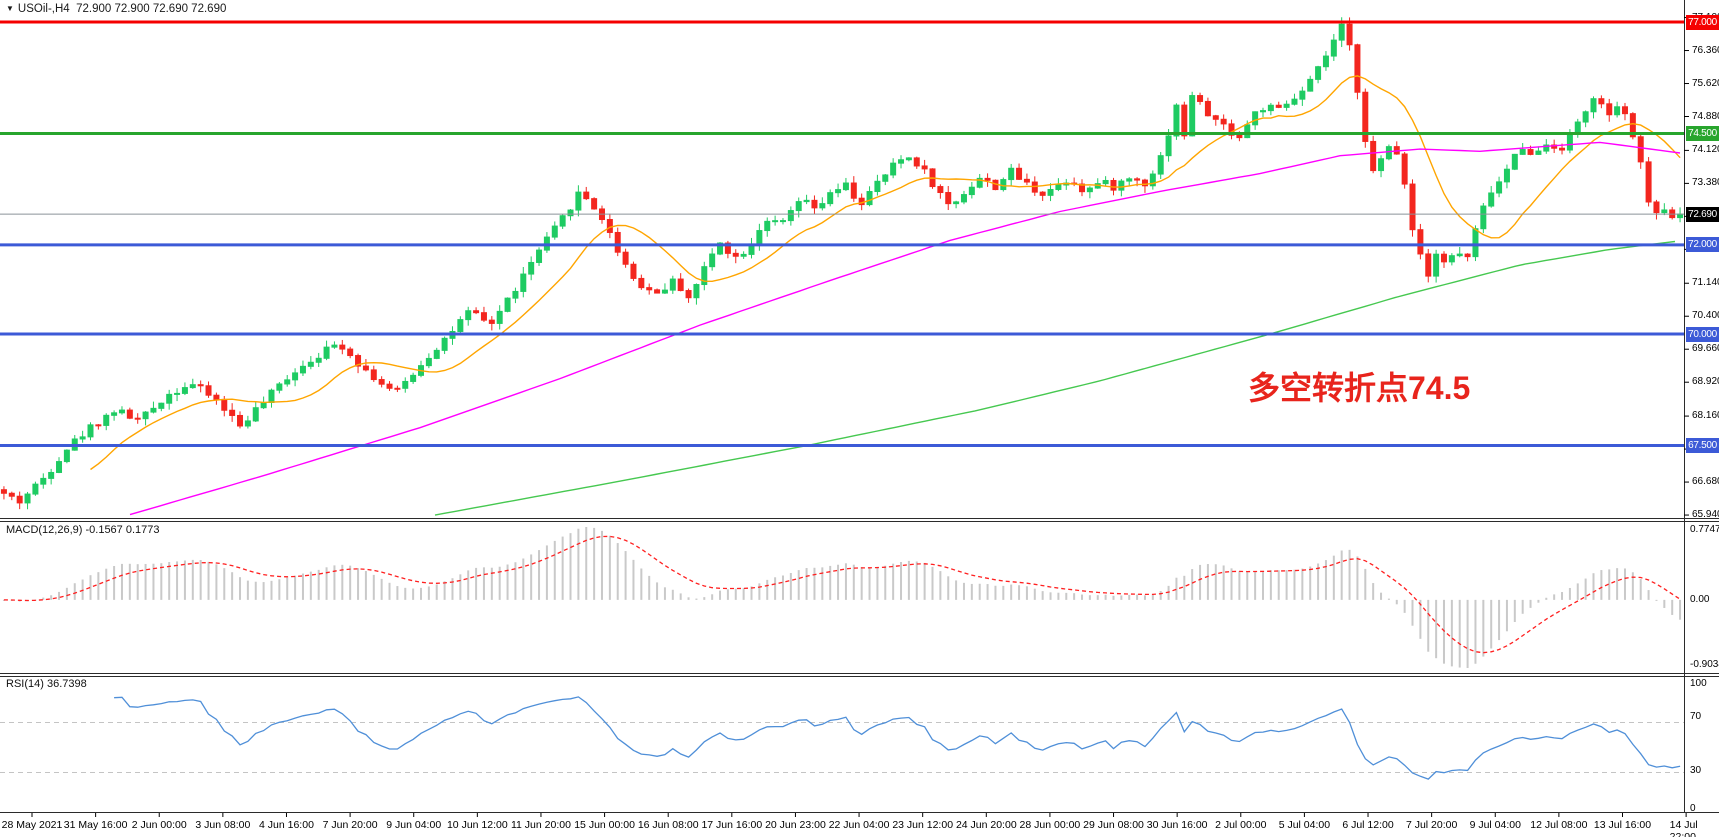 This screenshot has height=837, width=1719. I want to click on time-axis-label: 15 Jun 00:00, so click(604, 825).